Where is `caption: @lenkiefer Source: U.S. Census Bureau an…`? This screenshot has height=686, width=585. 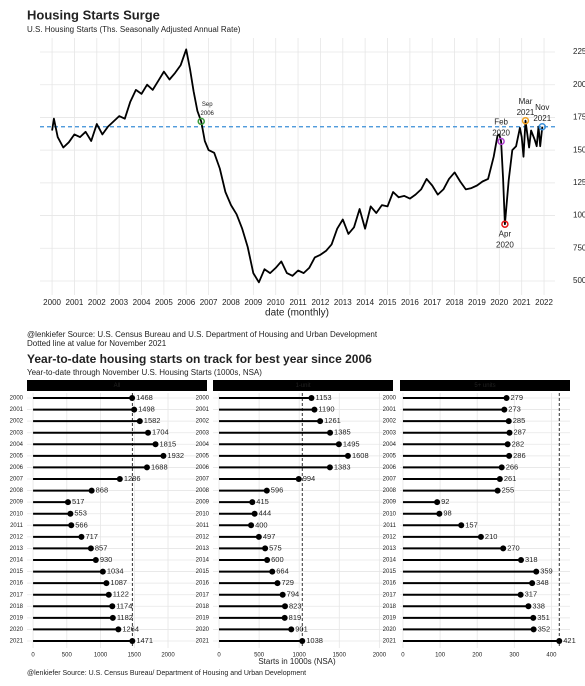
caption: @lenkiefer Source: U.S. Census Bureau an… is located at coordinates (202, 334).